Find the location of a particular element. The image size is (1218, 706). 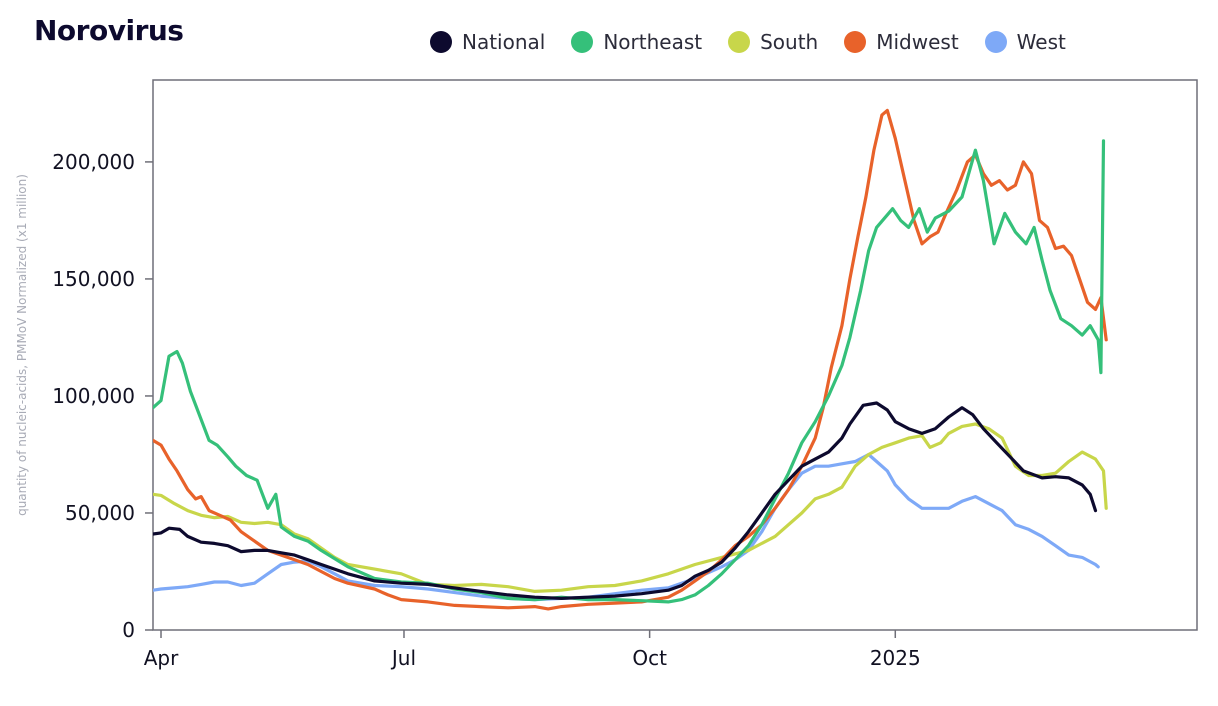

legend: National Northeast South Midwest West is located at coordinates (761, 42).